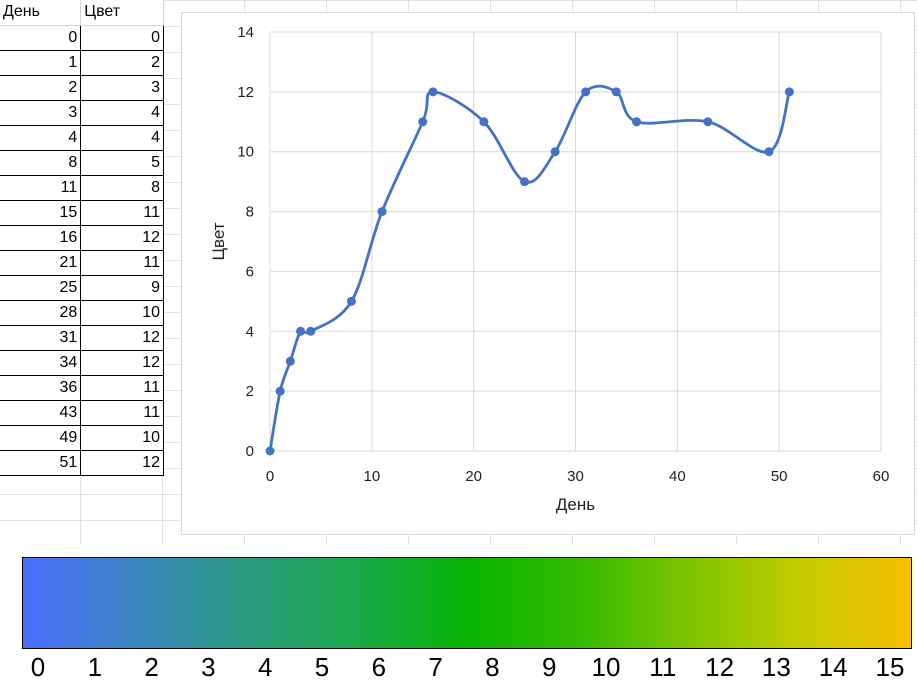  I want to click on cell-day: 28, so click(41, 313).